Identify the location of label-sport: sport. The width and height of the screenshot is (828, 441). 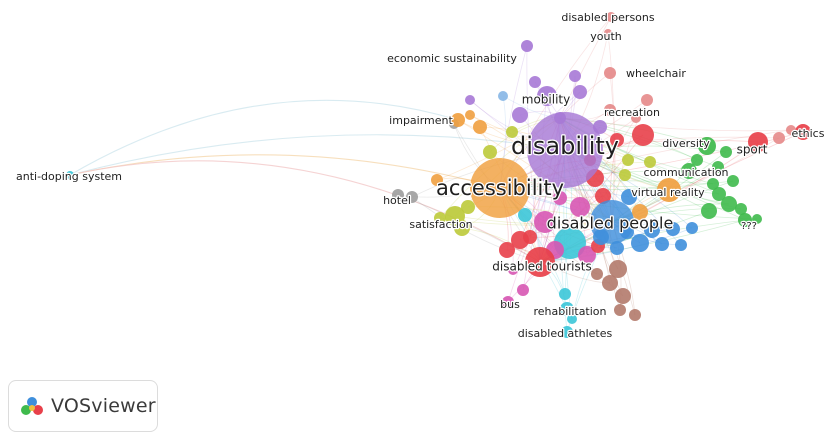
(752, 150).